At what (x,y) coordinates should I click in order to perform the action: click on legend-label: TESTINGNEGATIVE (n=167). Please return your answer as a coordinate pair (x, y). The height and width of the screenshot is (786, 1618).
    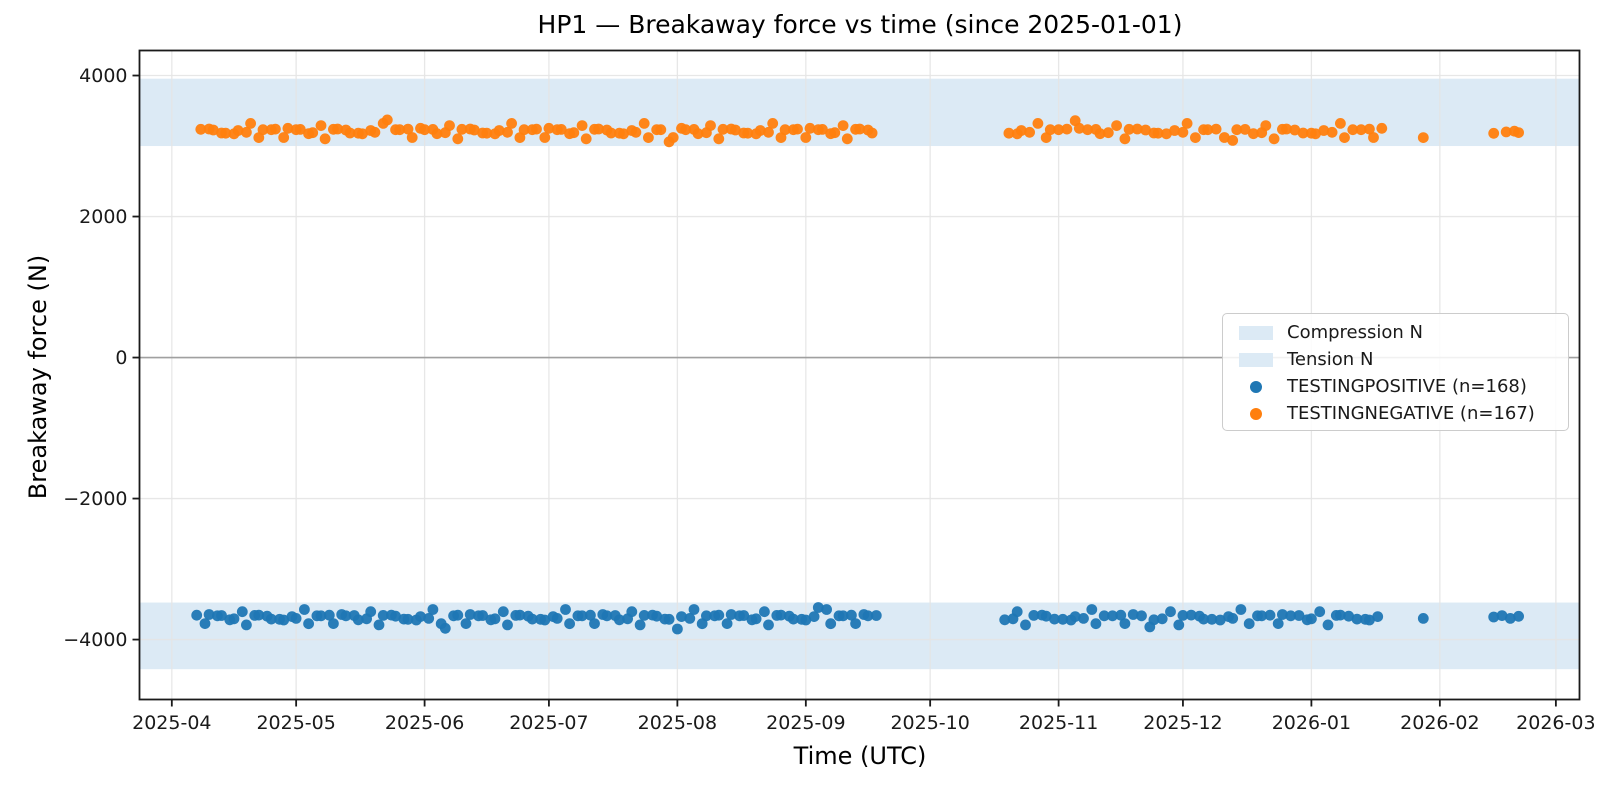
    Looking at the image, I should click on (1411, 413).